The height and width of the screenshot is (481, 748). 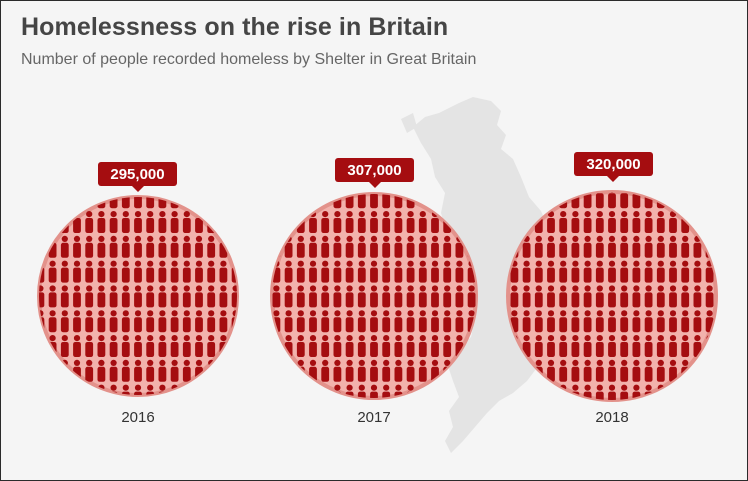 What do you see at coordinates (137, 417) in the screenshot?
I see `year-label-2016: 2016` at bounding box center [137, 417].